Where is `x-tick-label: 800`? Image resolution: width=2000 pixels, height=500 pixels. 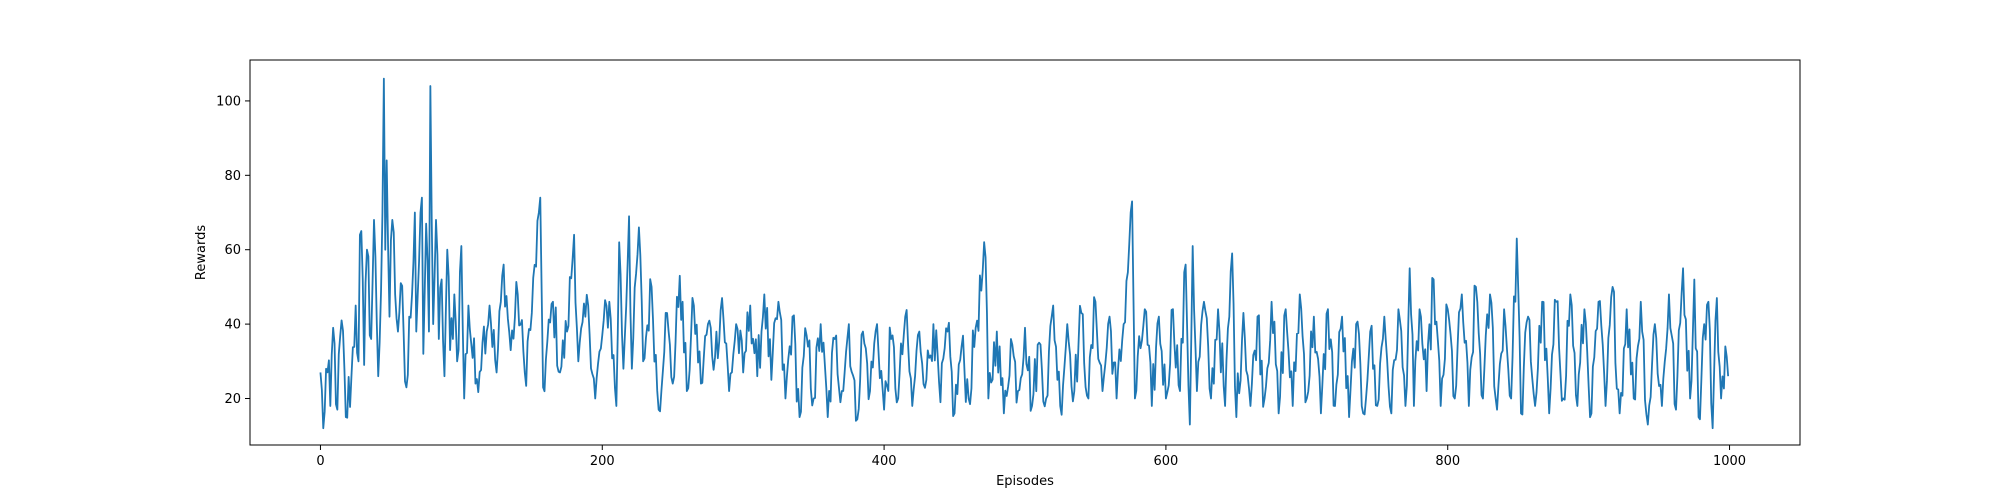 x-tick-label: 800 is located at coordinates (1447, 461).